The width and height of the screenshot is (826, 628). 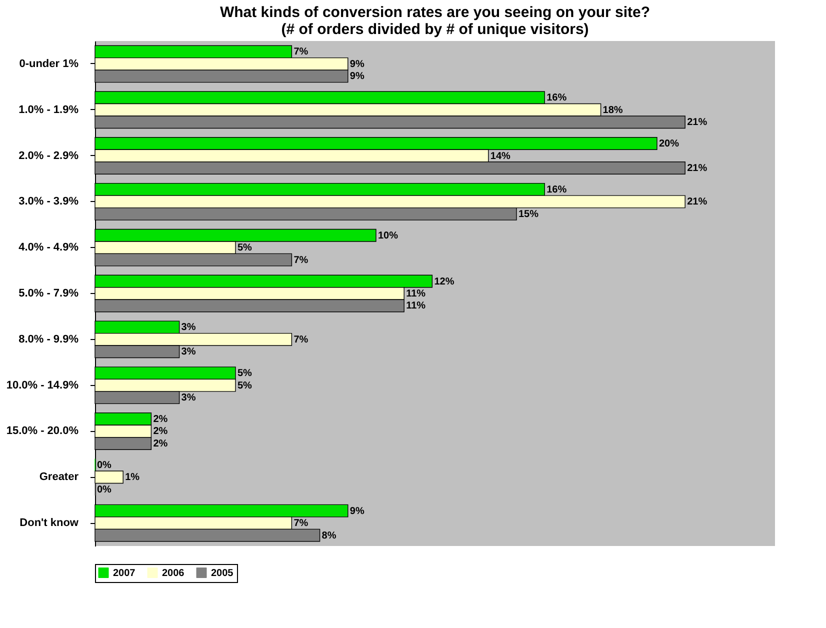 I want to click on y-tick-label: 8.0% - 9.9%, so click(x=48, y=339).